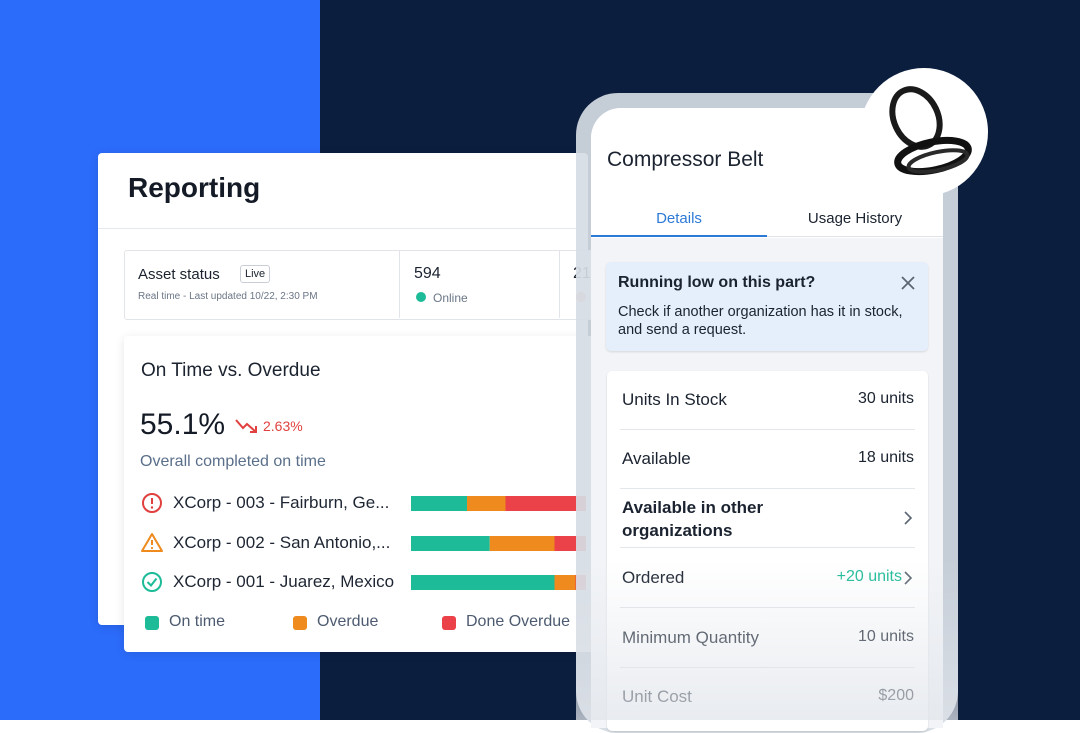  Describe the element at coordinates (360, 285) in the screenshot. I see `asset-status-box` at that location.